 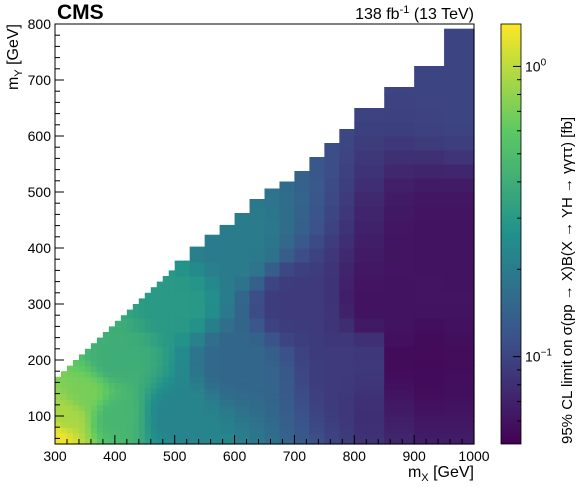 I want to click on x-axis-label: mX [GeV], so click(x=441, y=474).